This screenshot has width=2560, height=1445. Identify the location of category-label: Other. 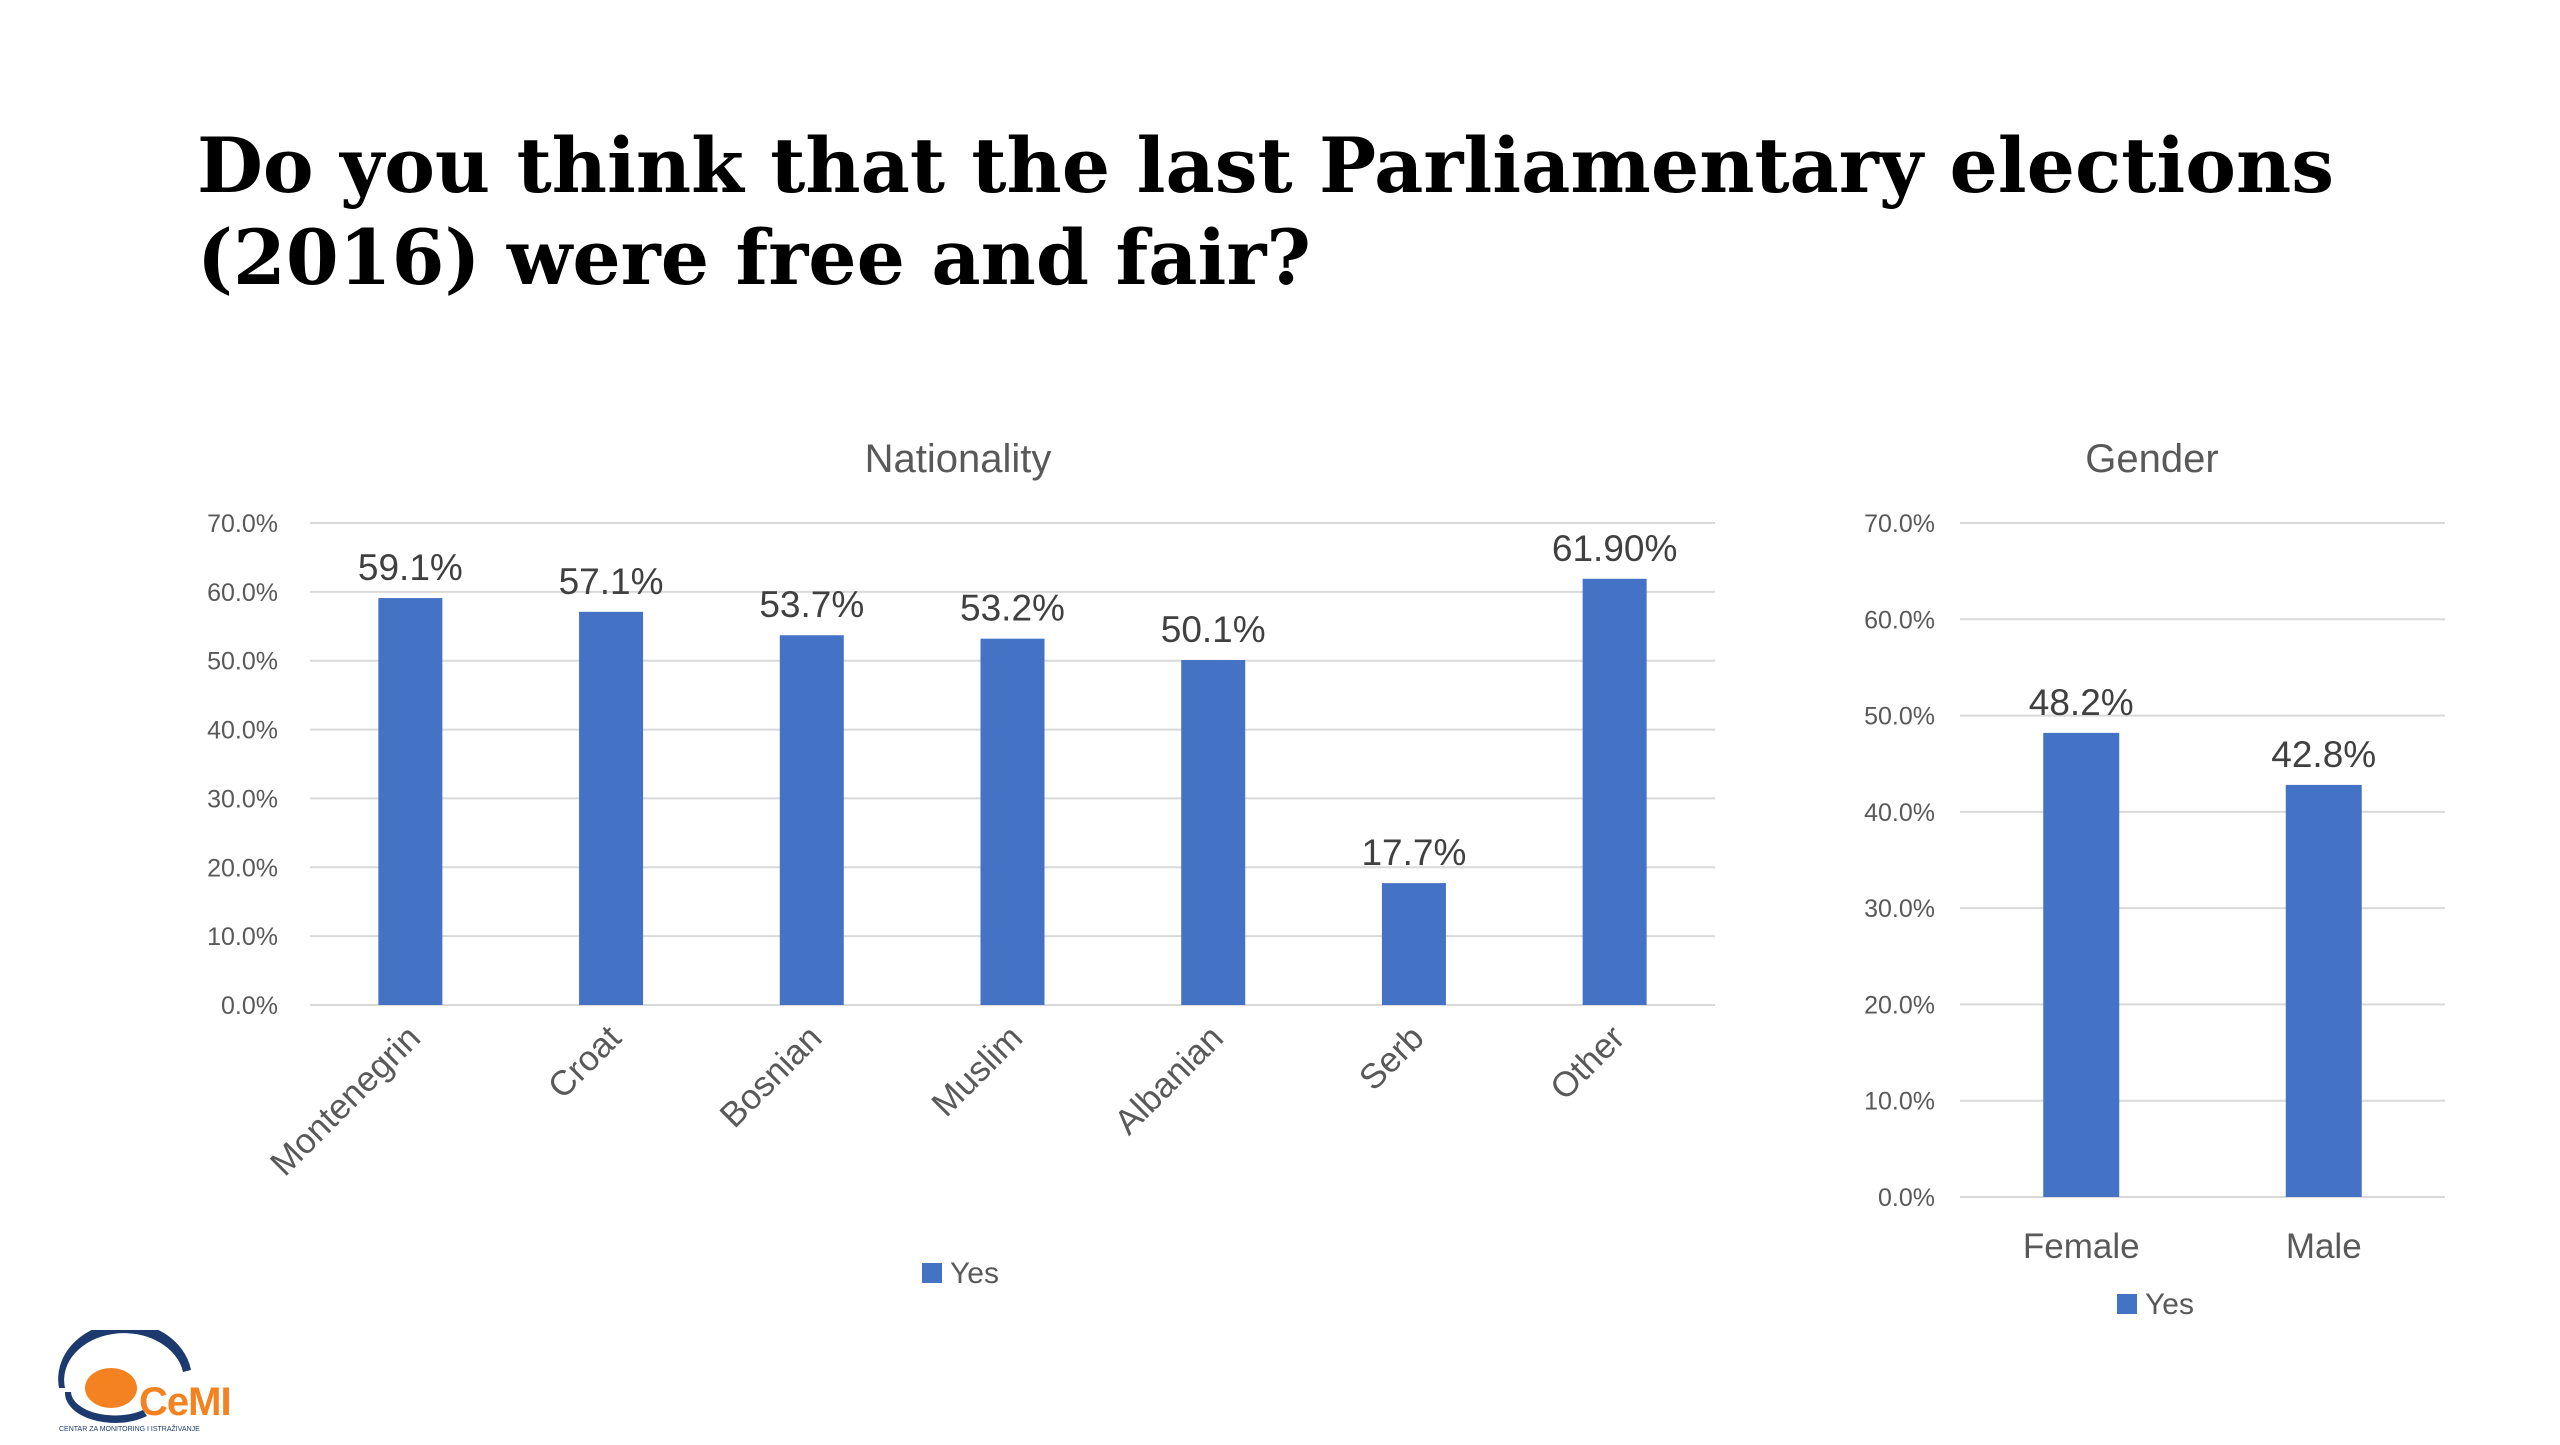
(1588, 1063).